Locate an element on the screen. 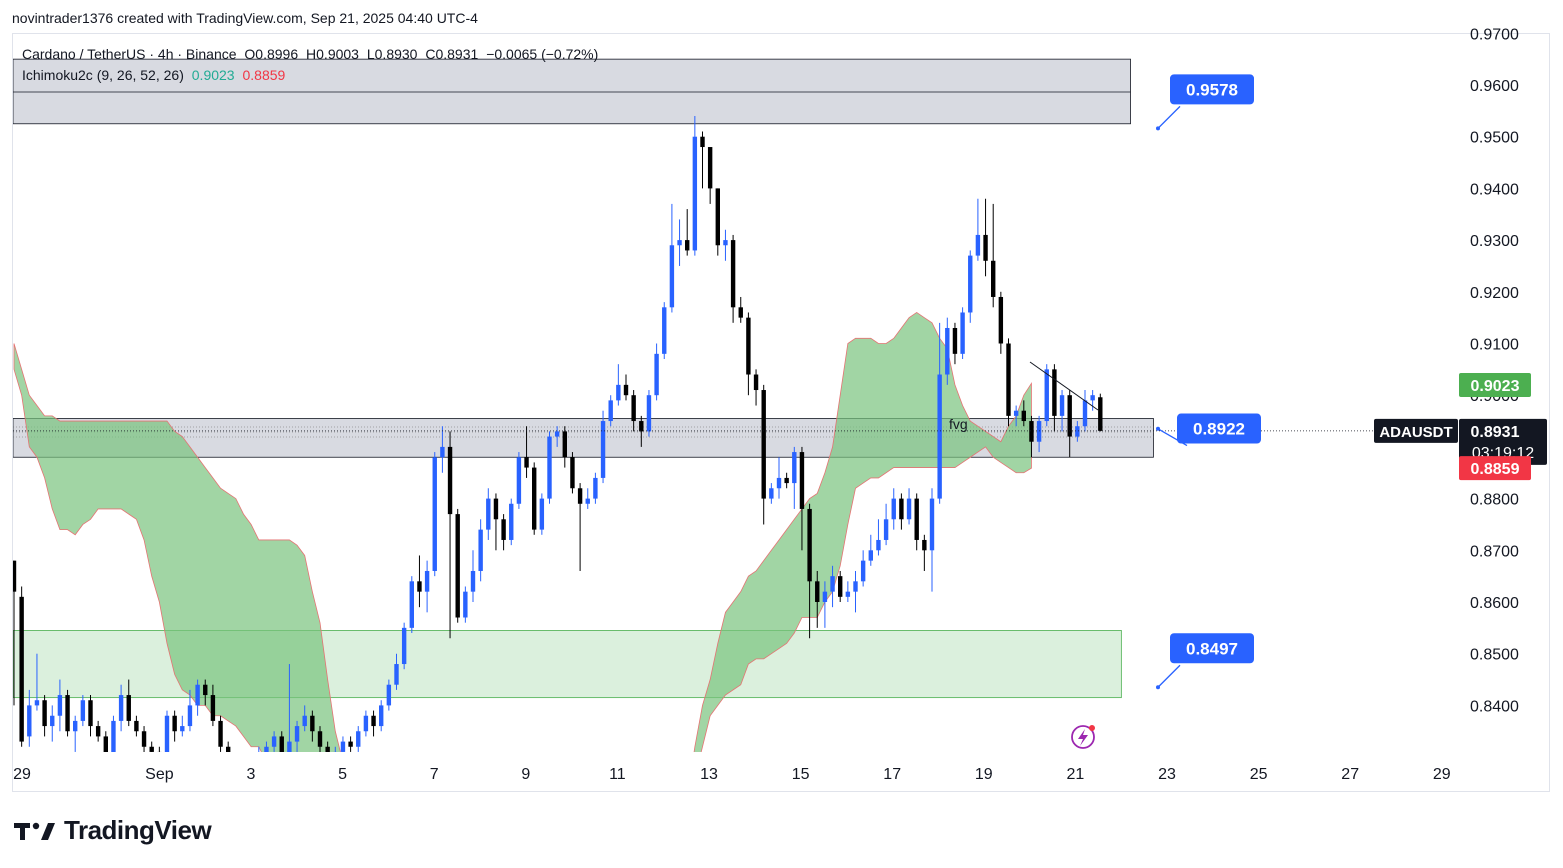 This screenshot has height=868, width=1563. x-tick-label: 15 is located at coordinates (801, 774).